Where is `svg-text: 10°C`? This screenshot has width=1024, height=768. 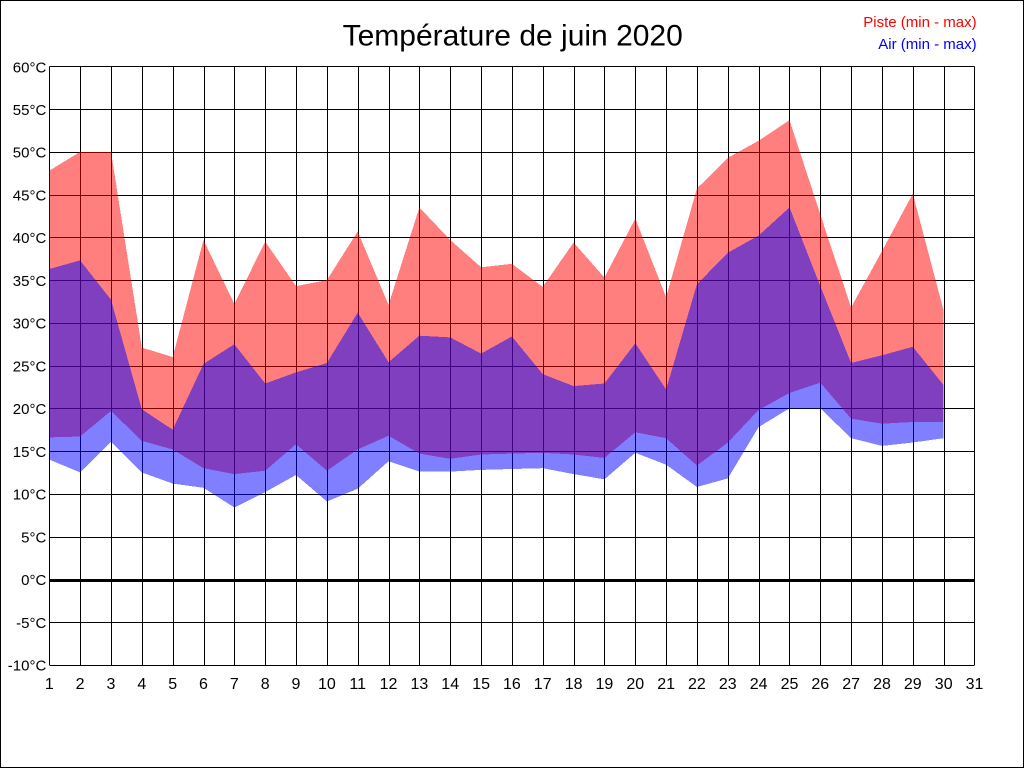
svg-text: 10°C is located at coordinates (30, 495).